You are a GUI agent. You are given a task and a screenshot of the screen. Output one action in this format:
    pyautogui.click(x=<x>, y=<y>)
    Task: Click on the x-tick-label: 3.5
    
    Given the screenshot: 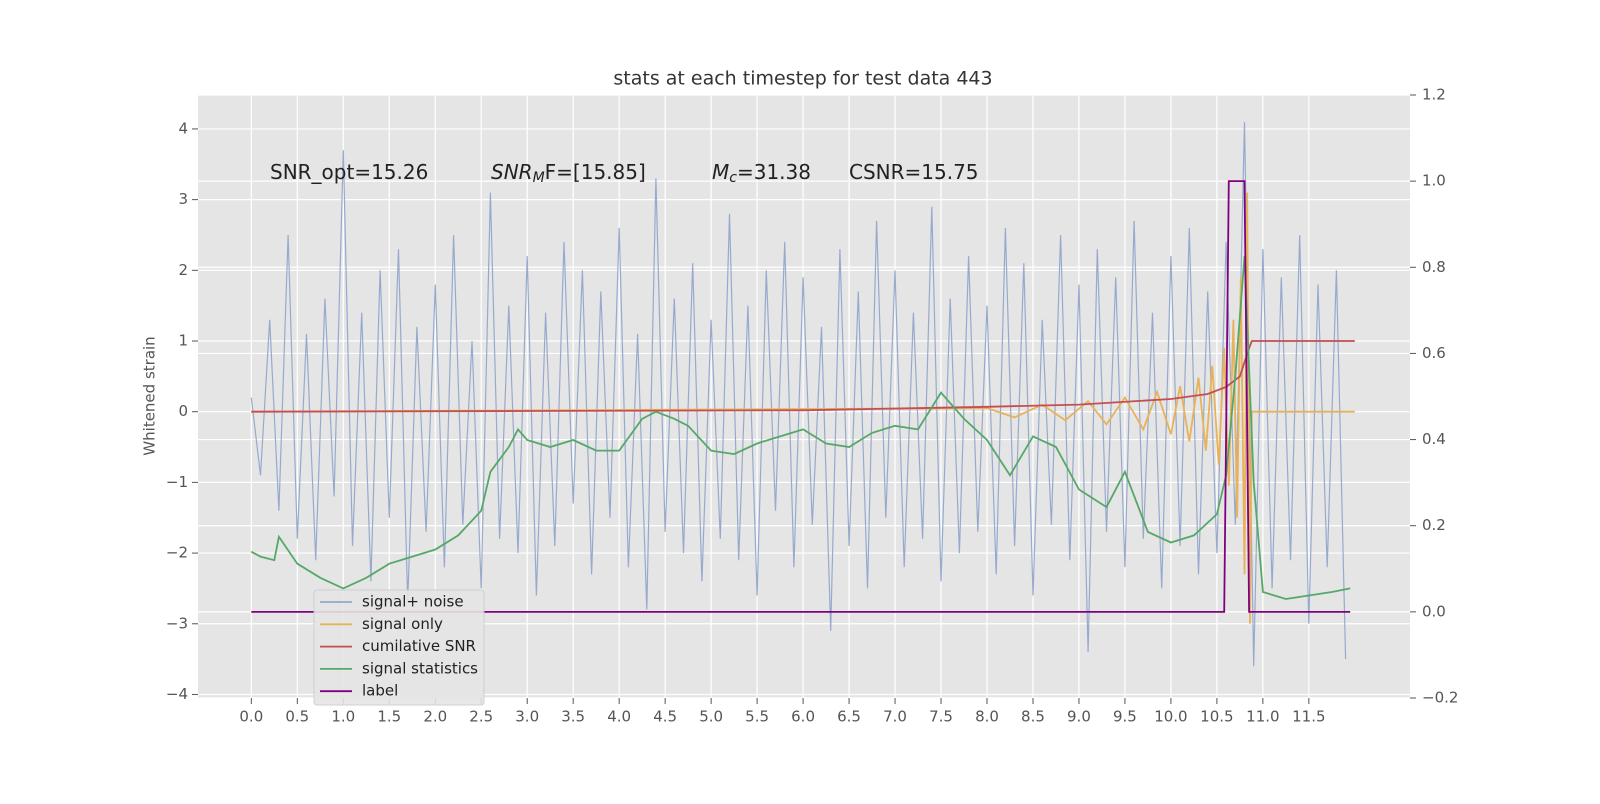 What is the action you would take?
    pyautogui.click(x=573, y=717)
    